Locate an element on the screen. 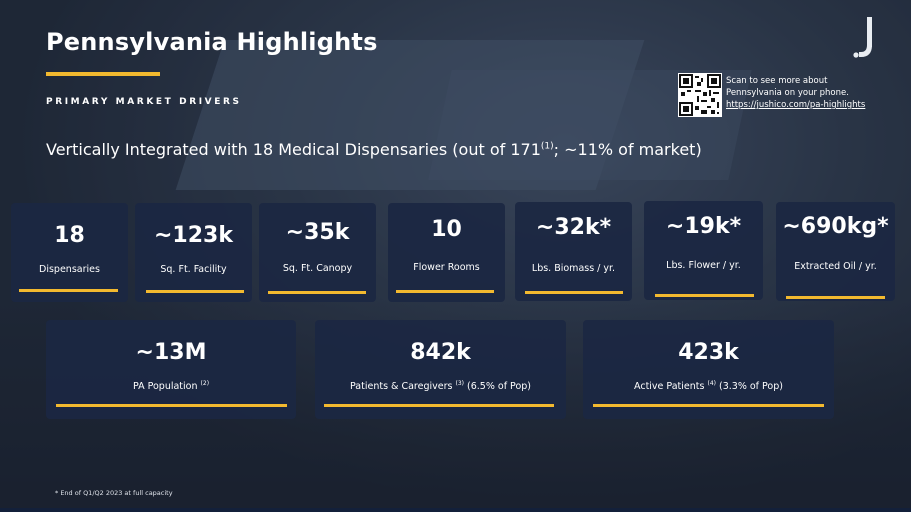  stat-label: PA Population (2) is located at coordinates (171, 386).